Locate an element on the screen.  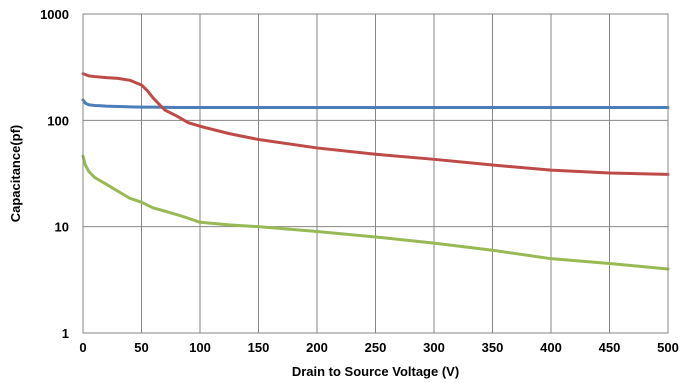
x-tick-label: 150 is located at coordinates (259, 347).